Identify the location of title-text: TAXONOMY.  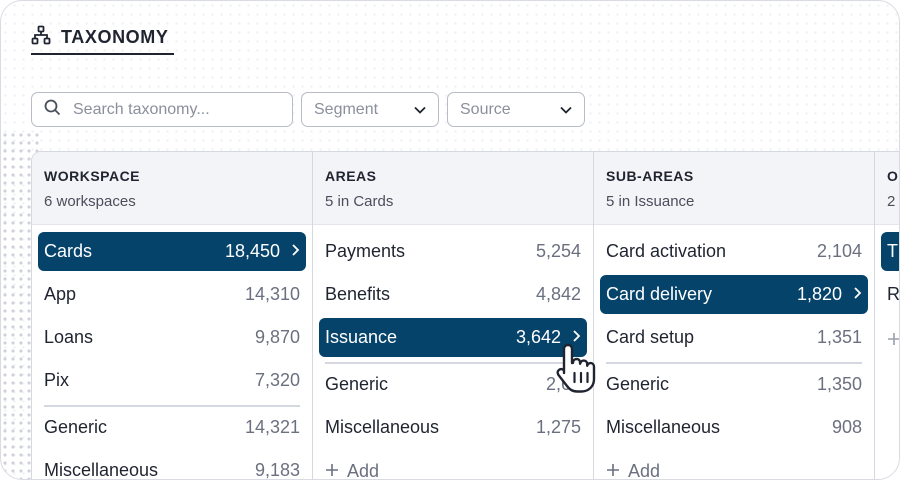
(115, 36).